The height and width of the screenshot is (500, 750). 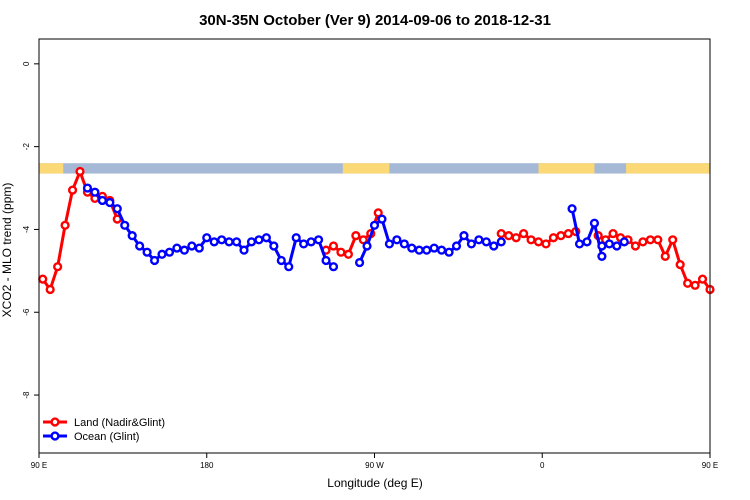 What do you see at coordinates (106, 437) in the screenshot?
I see `legend-label: Ocean (Glint)` at bounding box center [106, 437].